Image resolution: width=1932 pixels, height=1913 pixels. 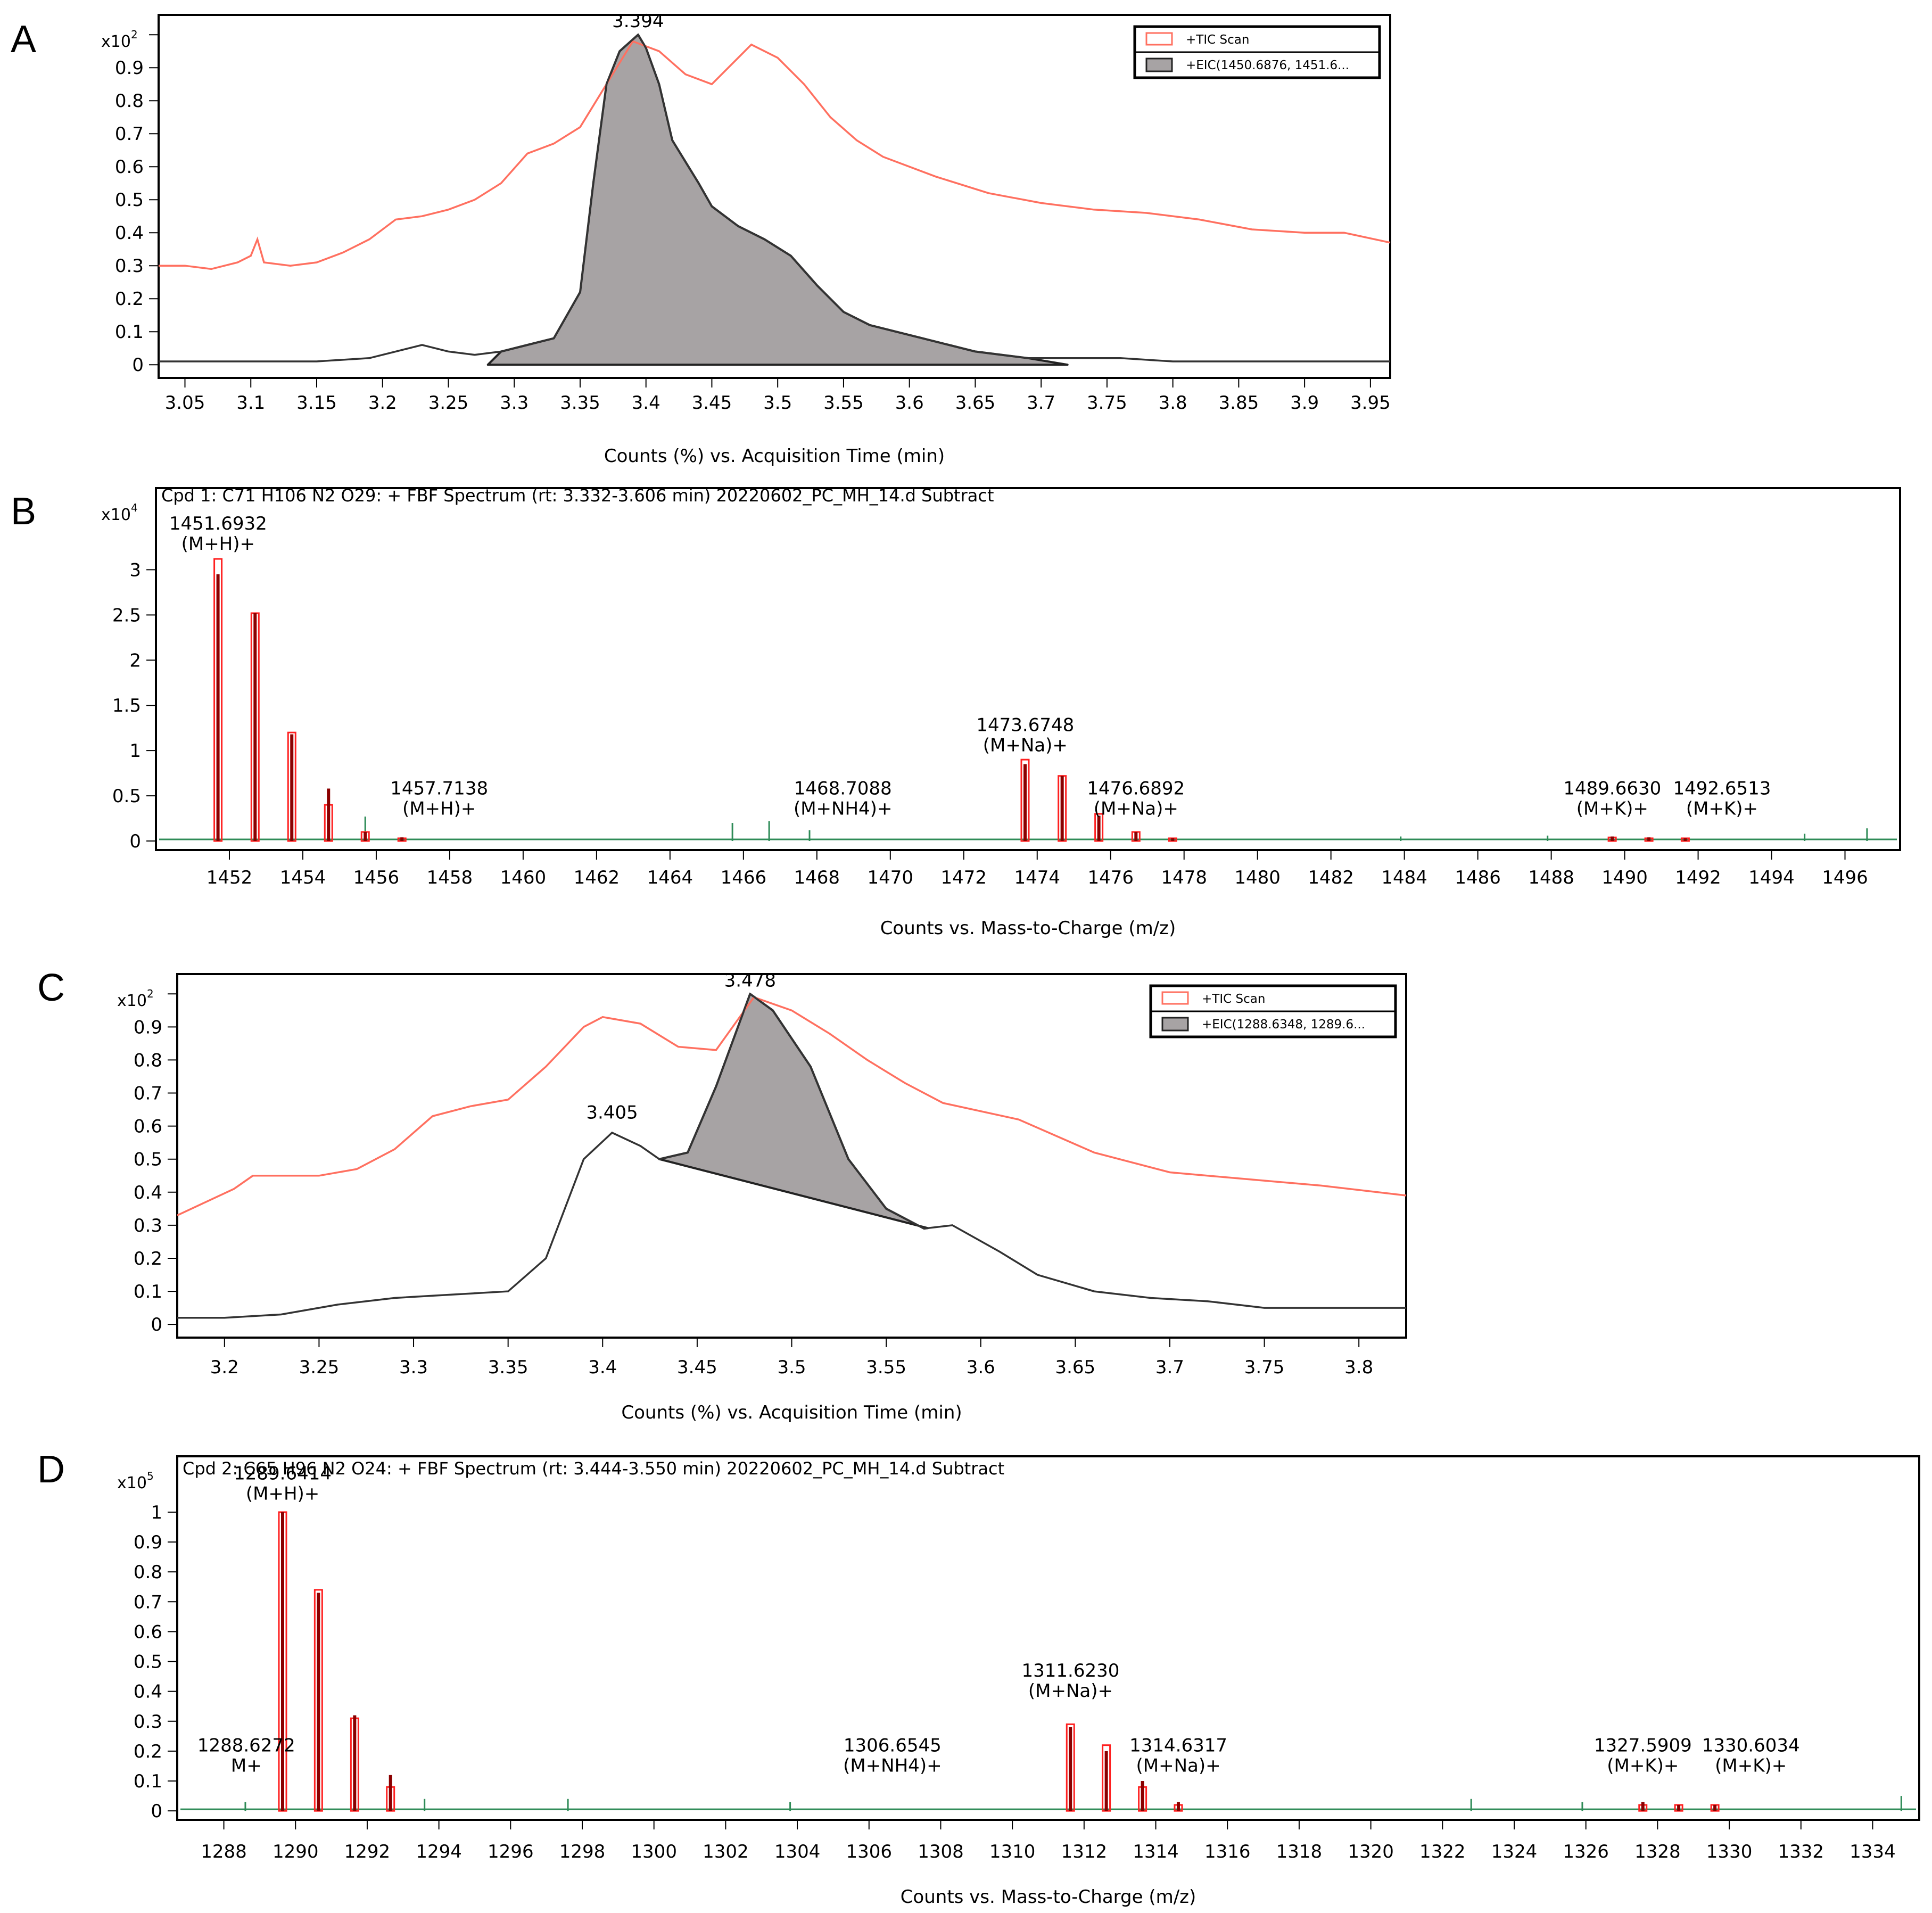 I want to click on y-tick-label: 2, so click(x=135, y=660).